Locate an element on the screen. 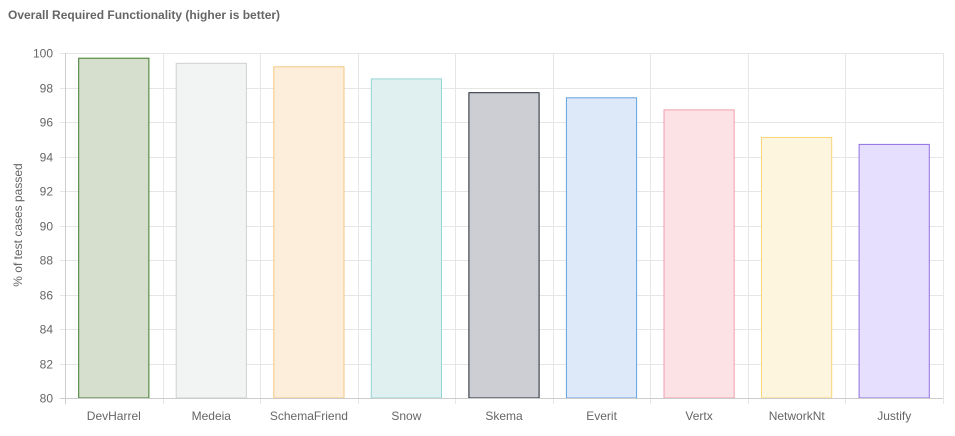 The height and width of the screenshot is (436, 955). x-tick-label: Skema is located at coordinates (504, 416).